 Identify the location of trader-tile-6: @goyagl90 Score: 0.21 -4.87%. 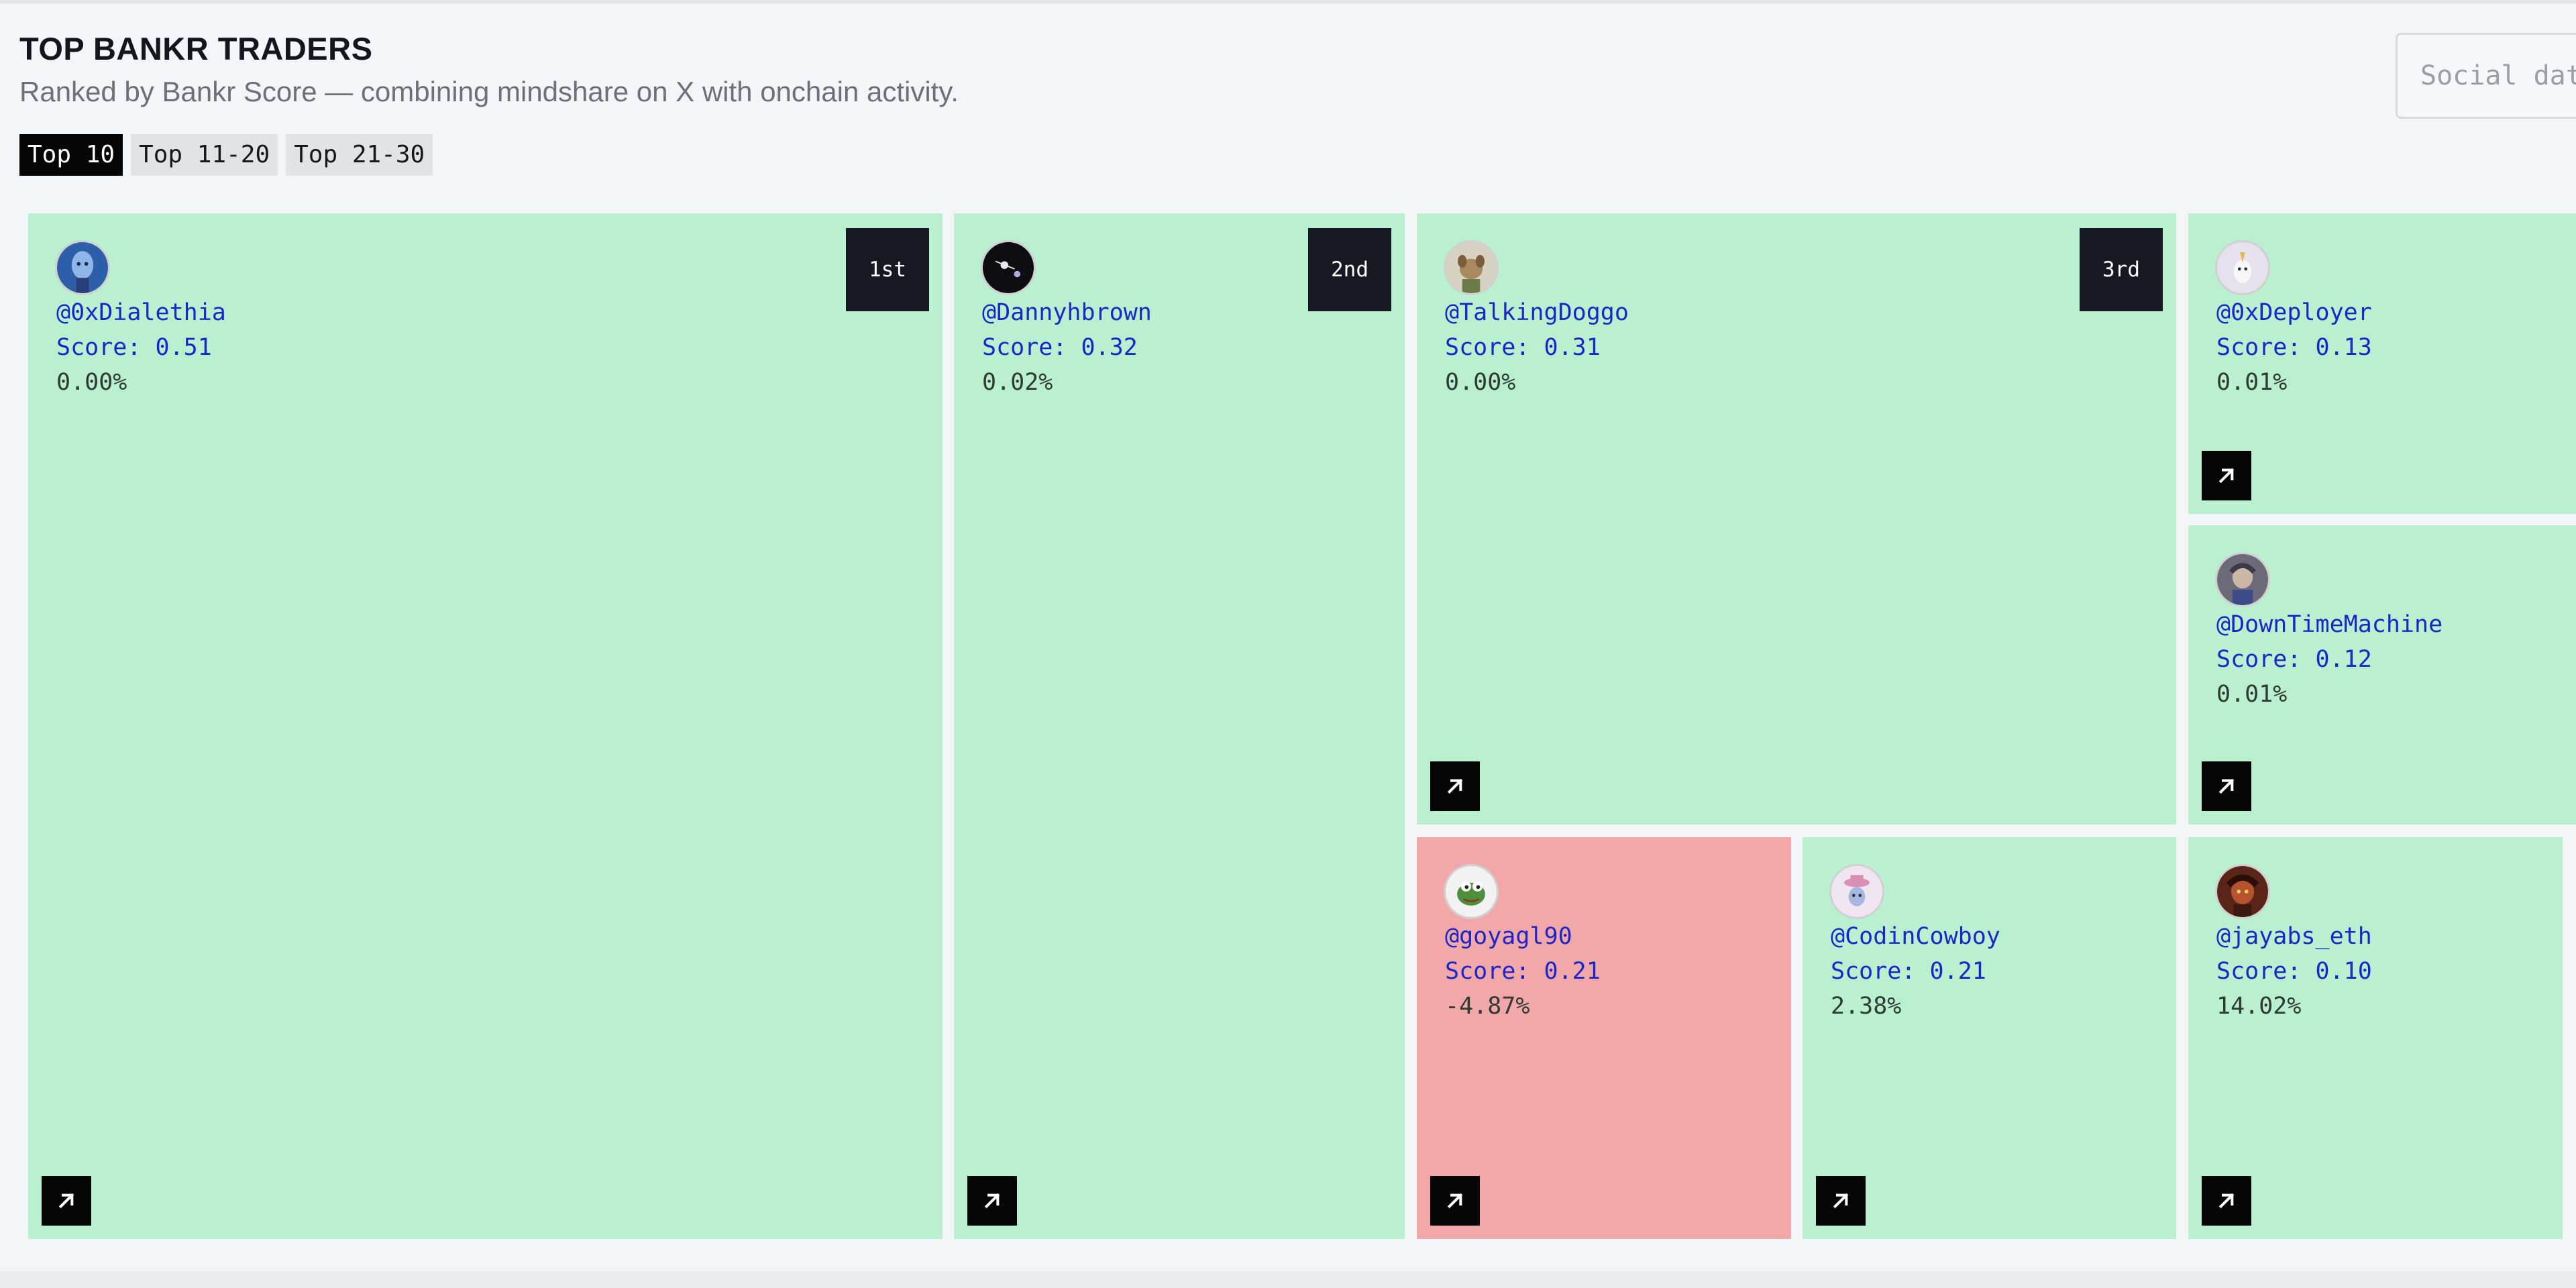
(1604, 1038).